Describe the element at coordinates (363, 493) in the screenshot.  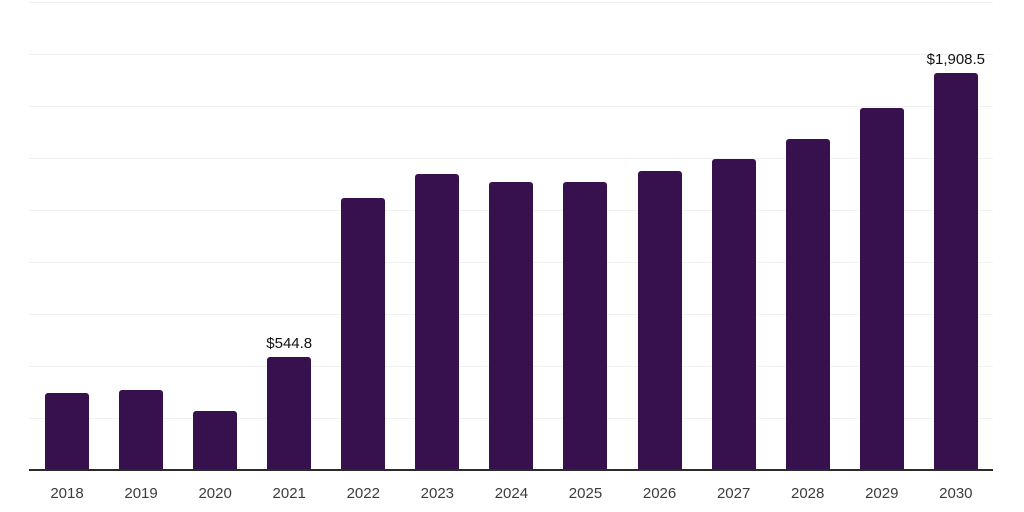
I see `x-tick-label-2022: 2022` at that location.